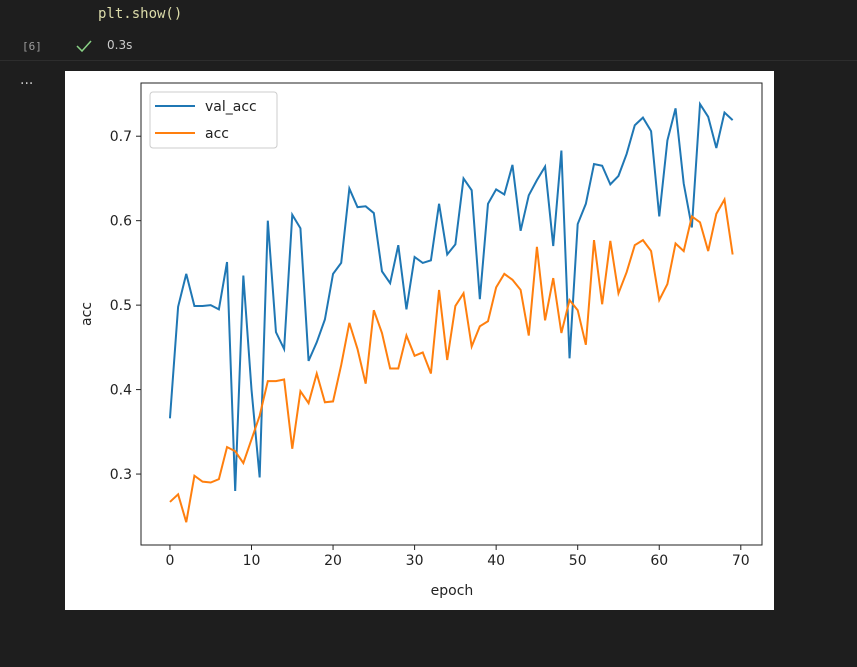  I want to click on x-tick-label: 10, so click(252, 561).